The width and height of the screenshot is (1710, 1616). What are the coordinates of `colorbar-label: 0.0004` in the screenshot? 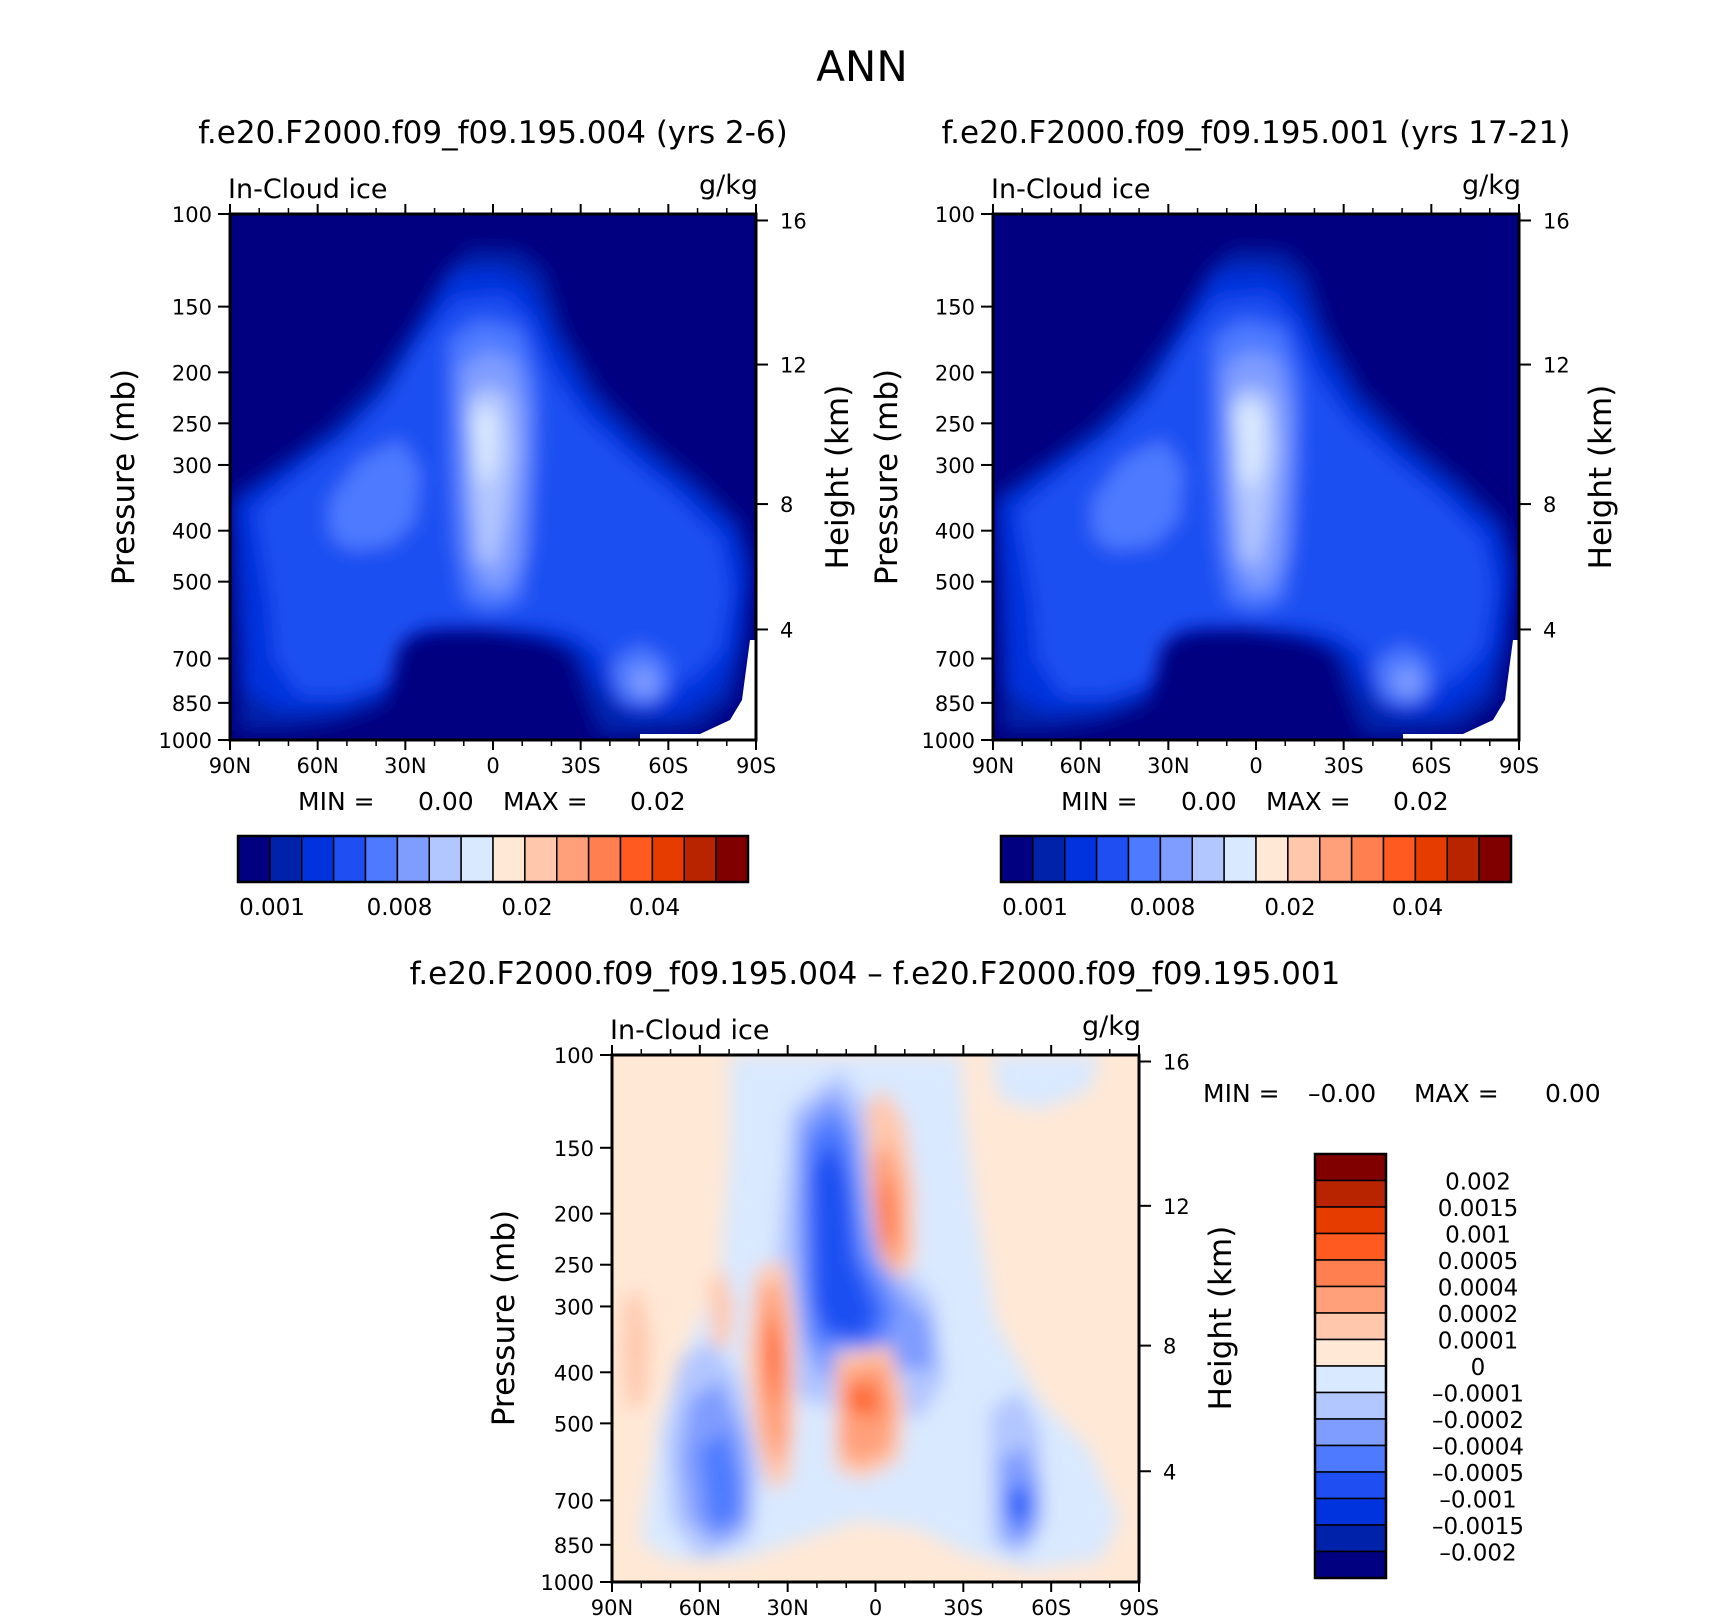 It's located at (1478, 1289).